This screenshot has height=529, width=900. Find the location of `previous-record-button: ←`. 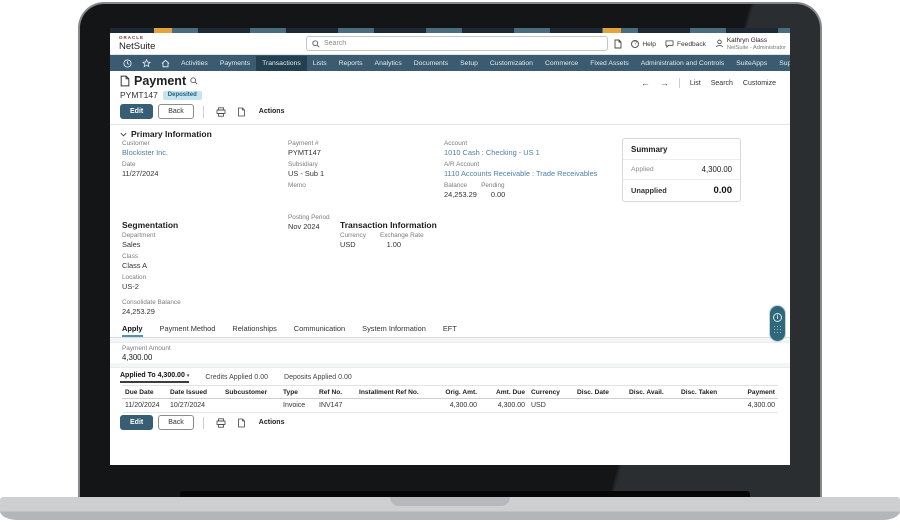

previous-record-button: ← is located at coordinates (645, 83).